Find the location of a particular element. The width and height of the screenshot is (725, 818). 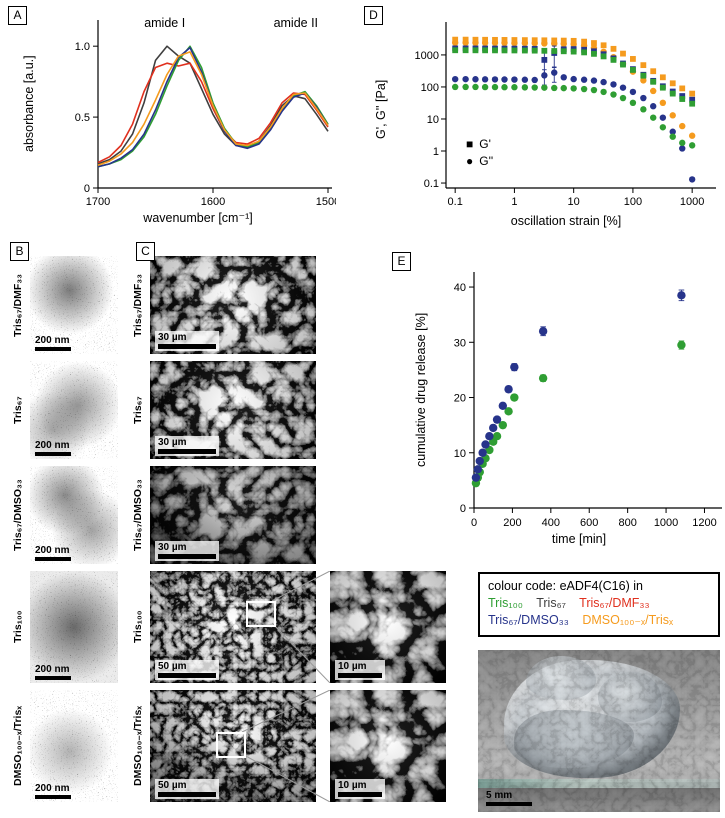

panel-a-label: A is located at coordinates (17, 15).